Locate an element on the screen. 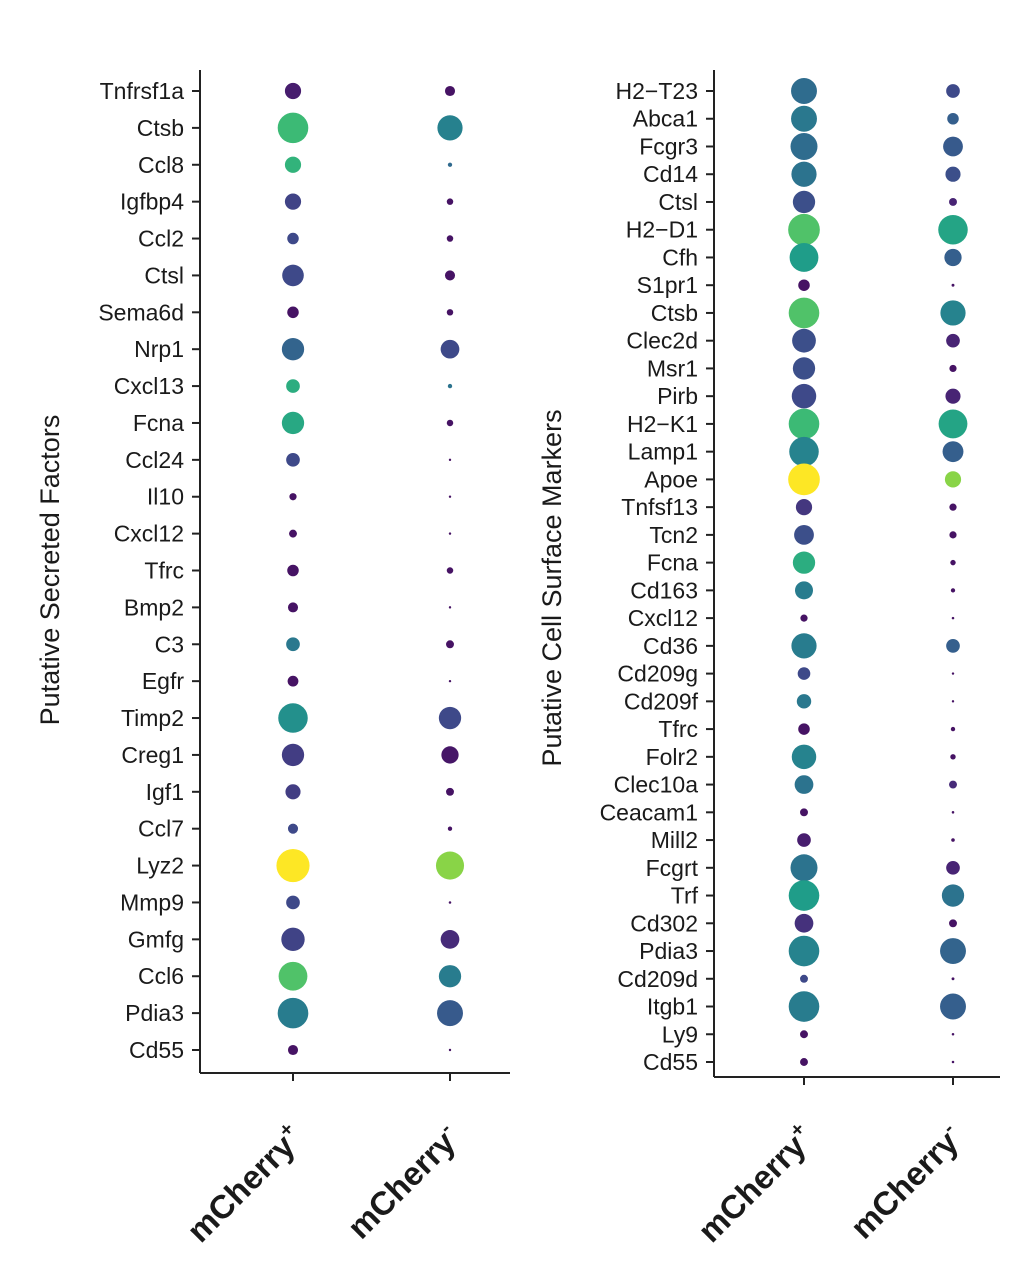  dot-mill2-pos is located at coordinates (804, 840).